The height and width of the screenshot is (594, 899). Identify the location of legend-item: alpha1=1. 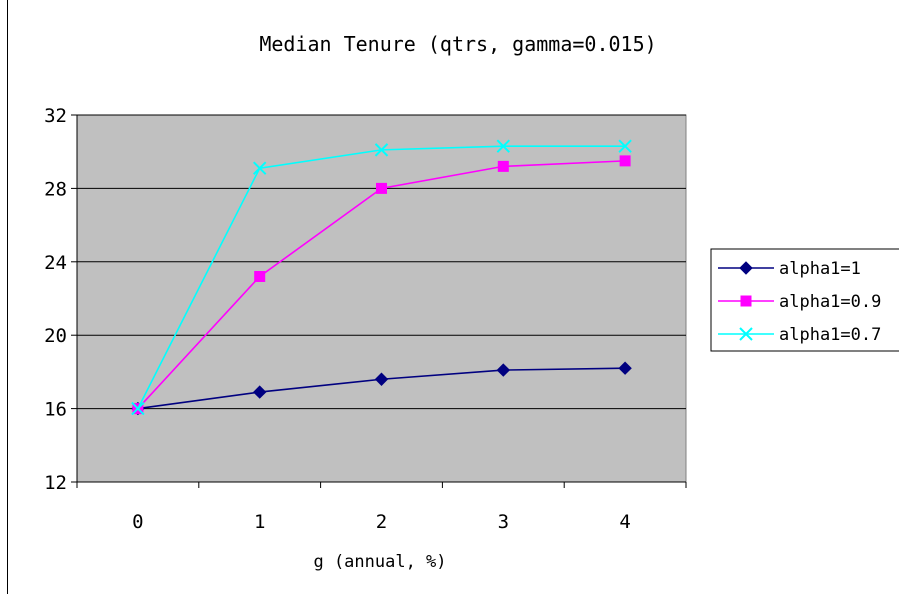
(789, 269).